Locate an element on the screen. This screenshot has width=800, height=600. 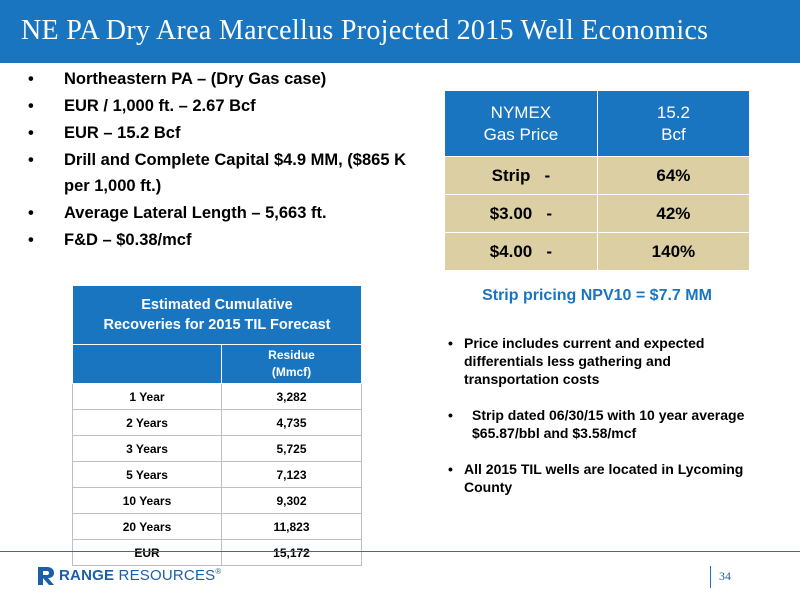
residue-cell: 15,172 is located at coordinates (291, 552).